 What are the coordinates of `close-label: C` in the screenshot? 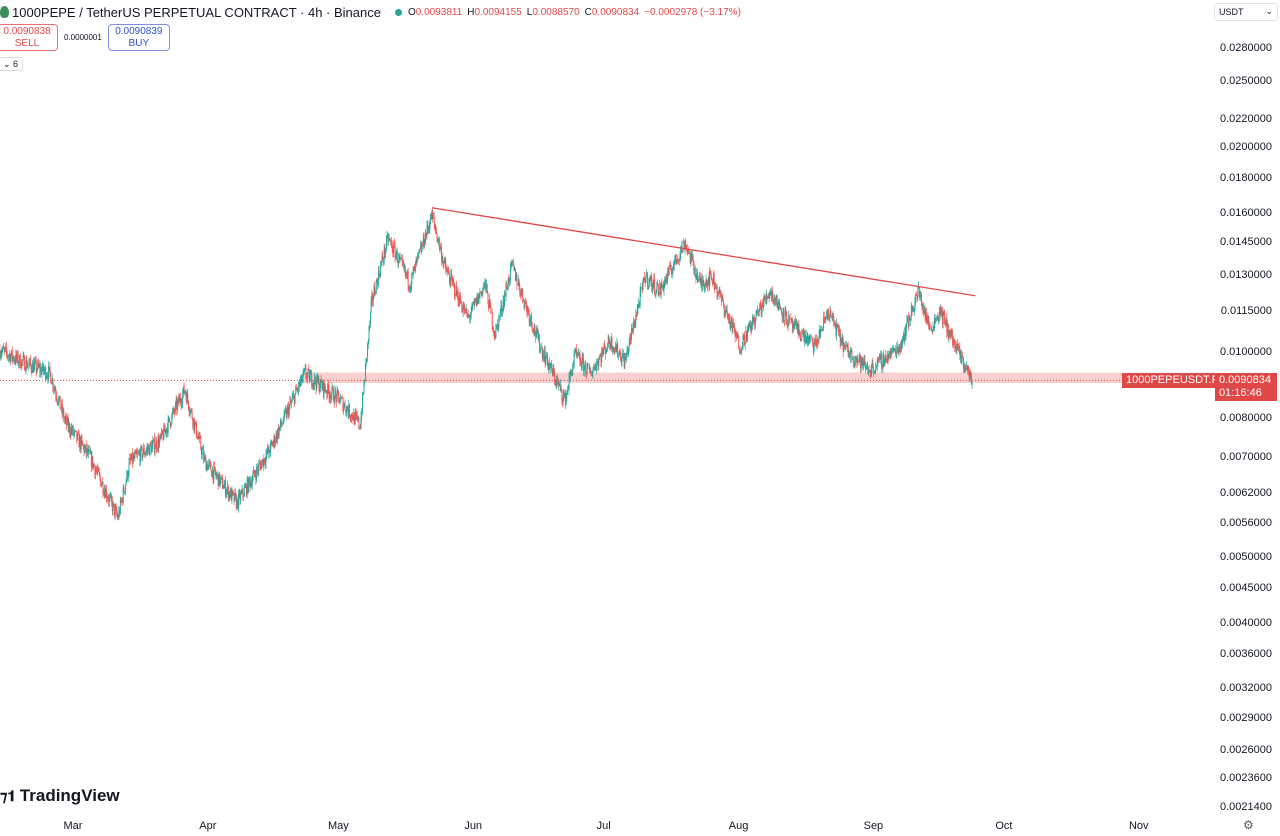 It's located at (588, 12).